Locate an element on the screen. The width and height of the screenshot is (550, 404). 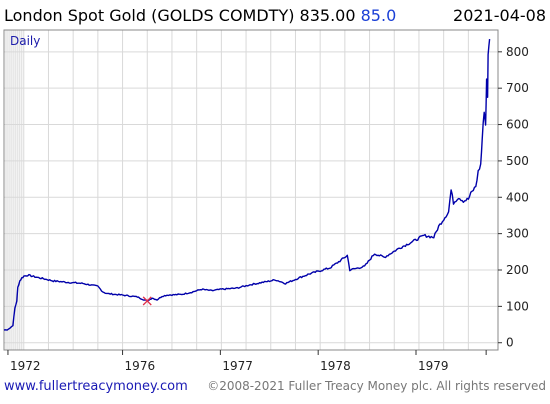
frequency-label: Daily is located at coordinates (25, 41).